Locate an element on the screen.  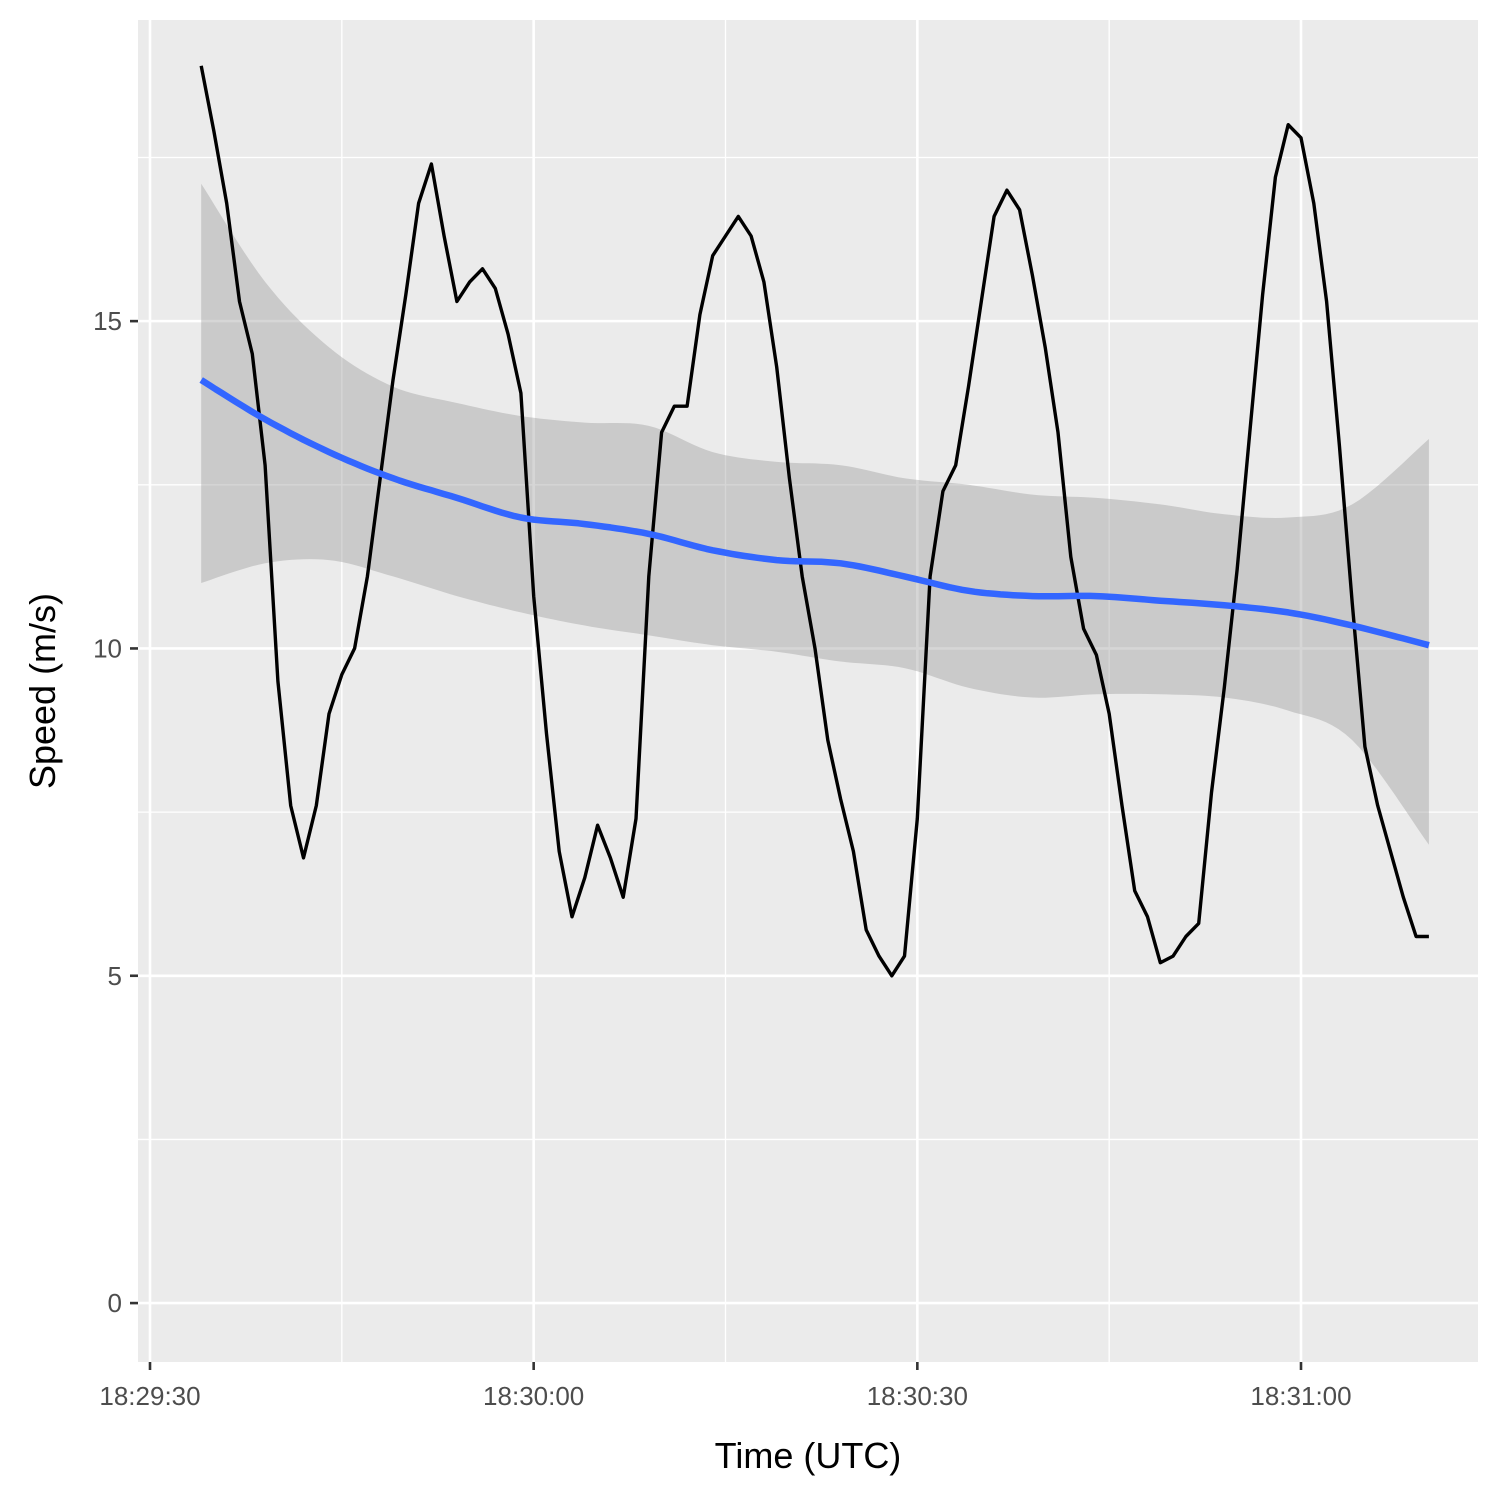
y-axis-title: Speed (m/s) is located at coordinates (42, 691).